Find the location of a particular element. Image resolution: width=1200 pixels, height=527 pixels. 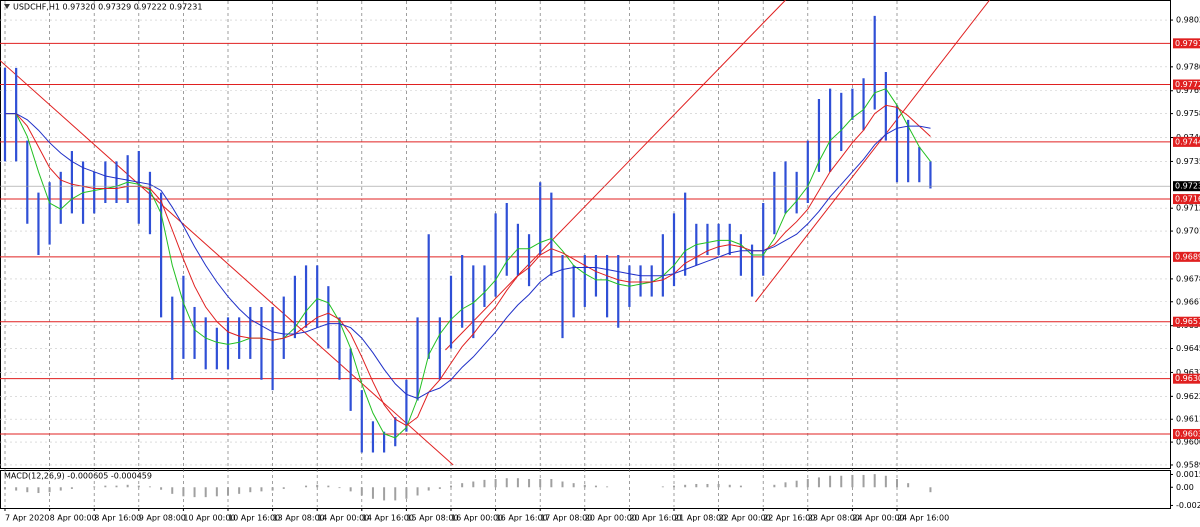

macd-y-tick-label: -0.00221 is located at coordinates (1188, 505).